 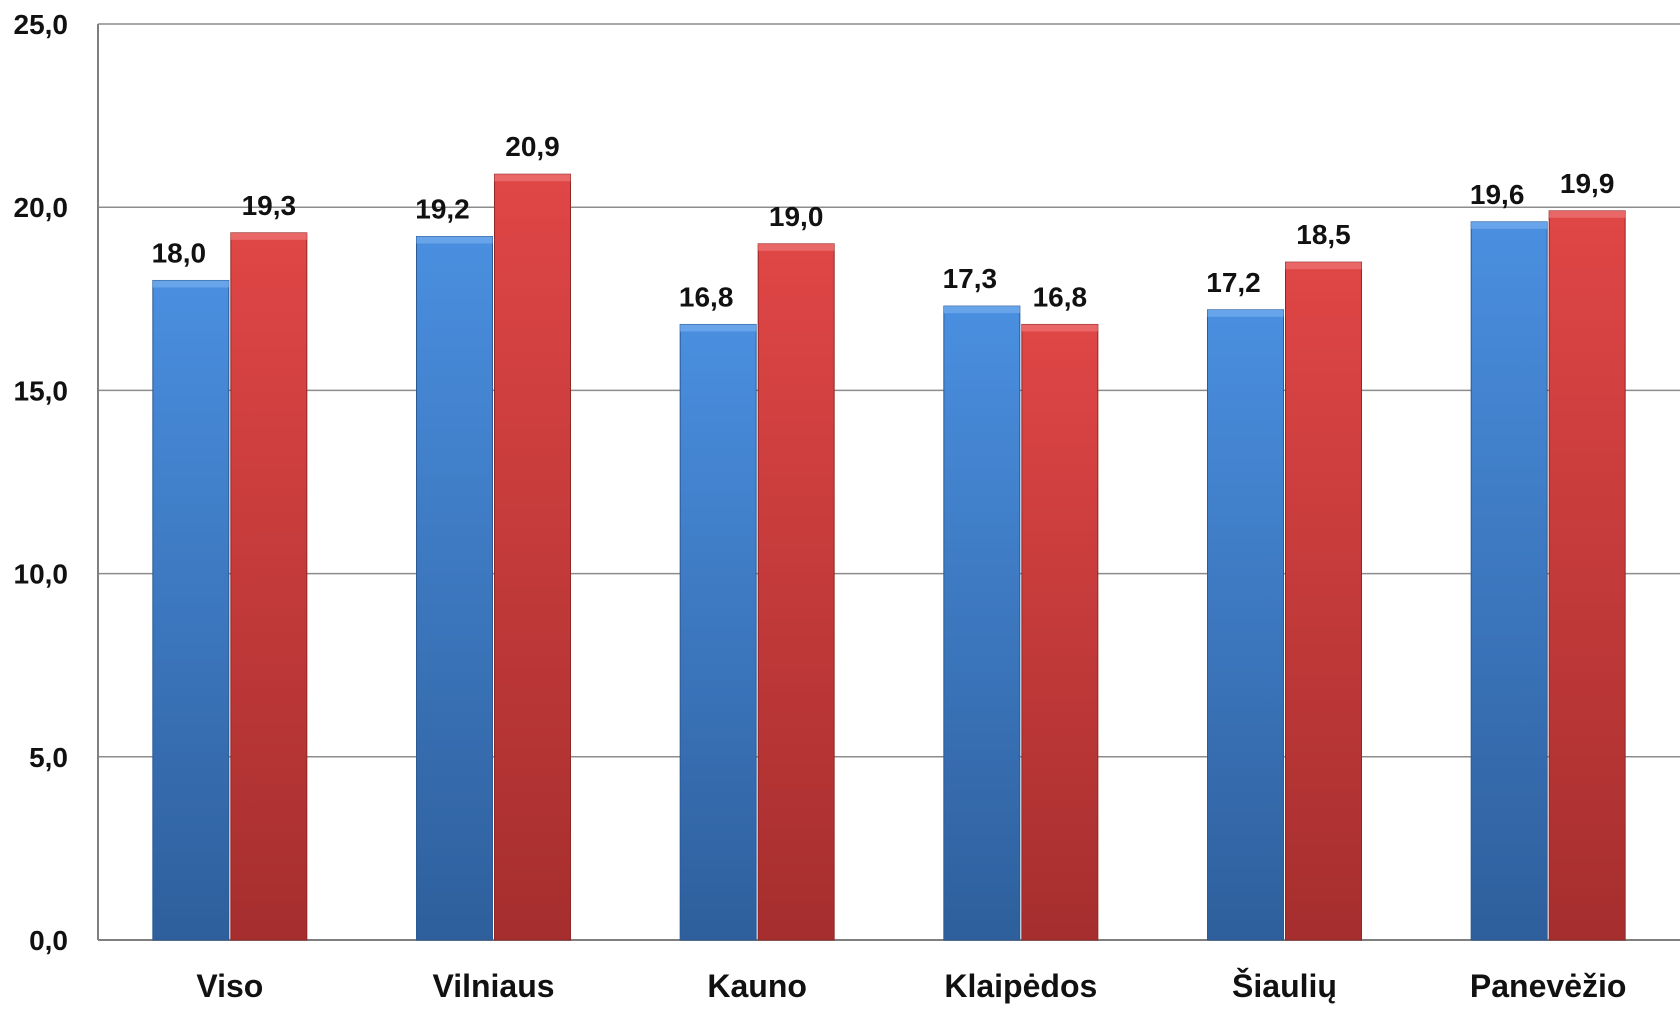 I want to click on data-label: 20,9, so click(x=532, y=146).